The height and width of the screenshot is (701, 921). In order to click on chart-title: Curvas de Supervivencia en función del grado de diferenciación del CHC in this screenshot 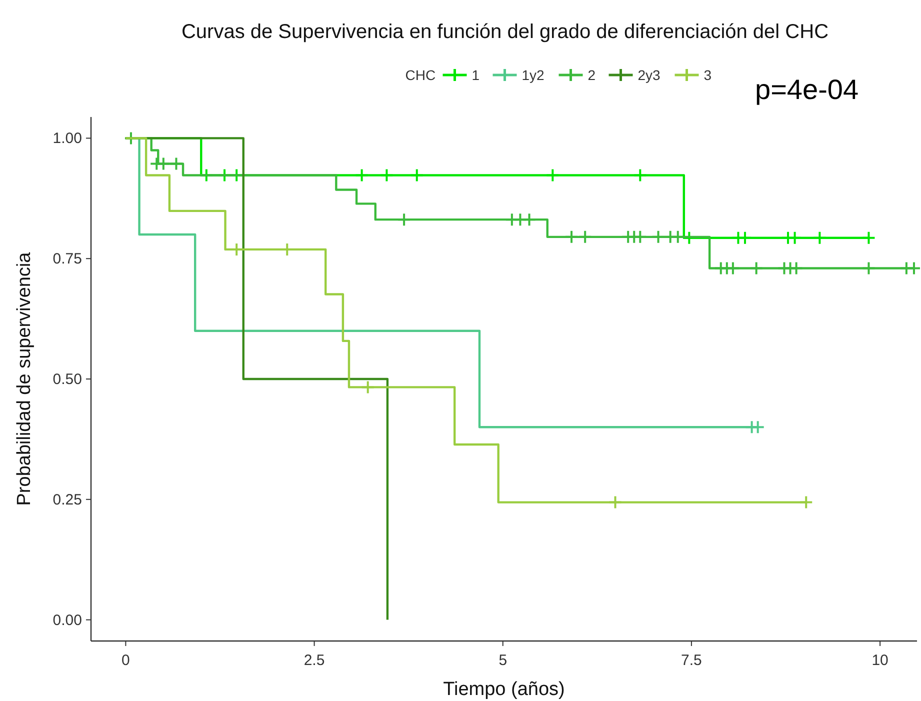, I will do `click(505, 32)`.